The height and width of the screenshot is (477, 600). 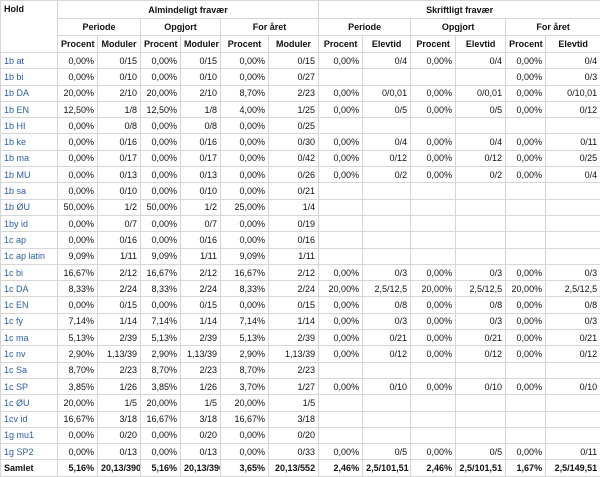 What do you see at coordinates (29, 109) in the screenshot?
I see `hold-cell: 1b EN` at bounding box center [29, 109].